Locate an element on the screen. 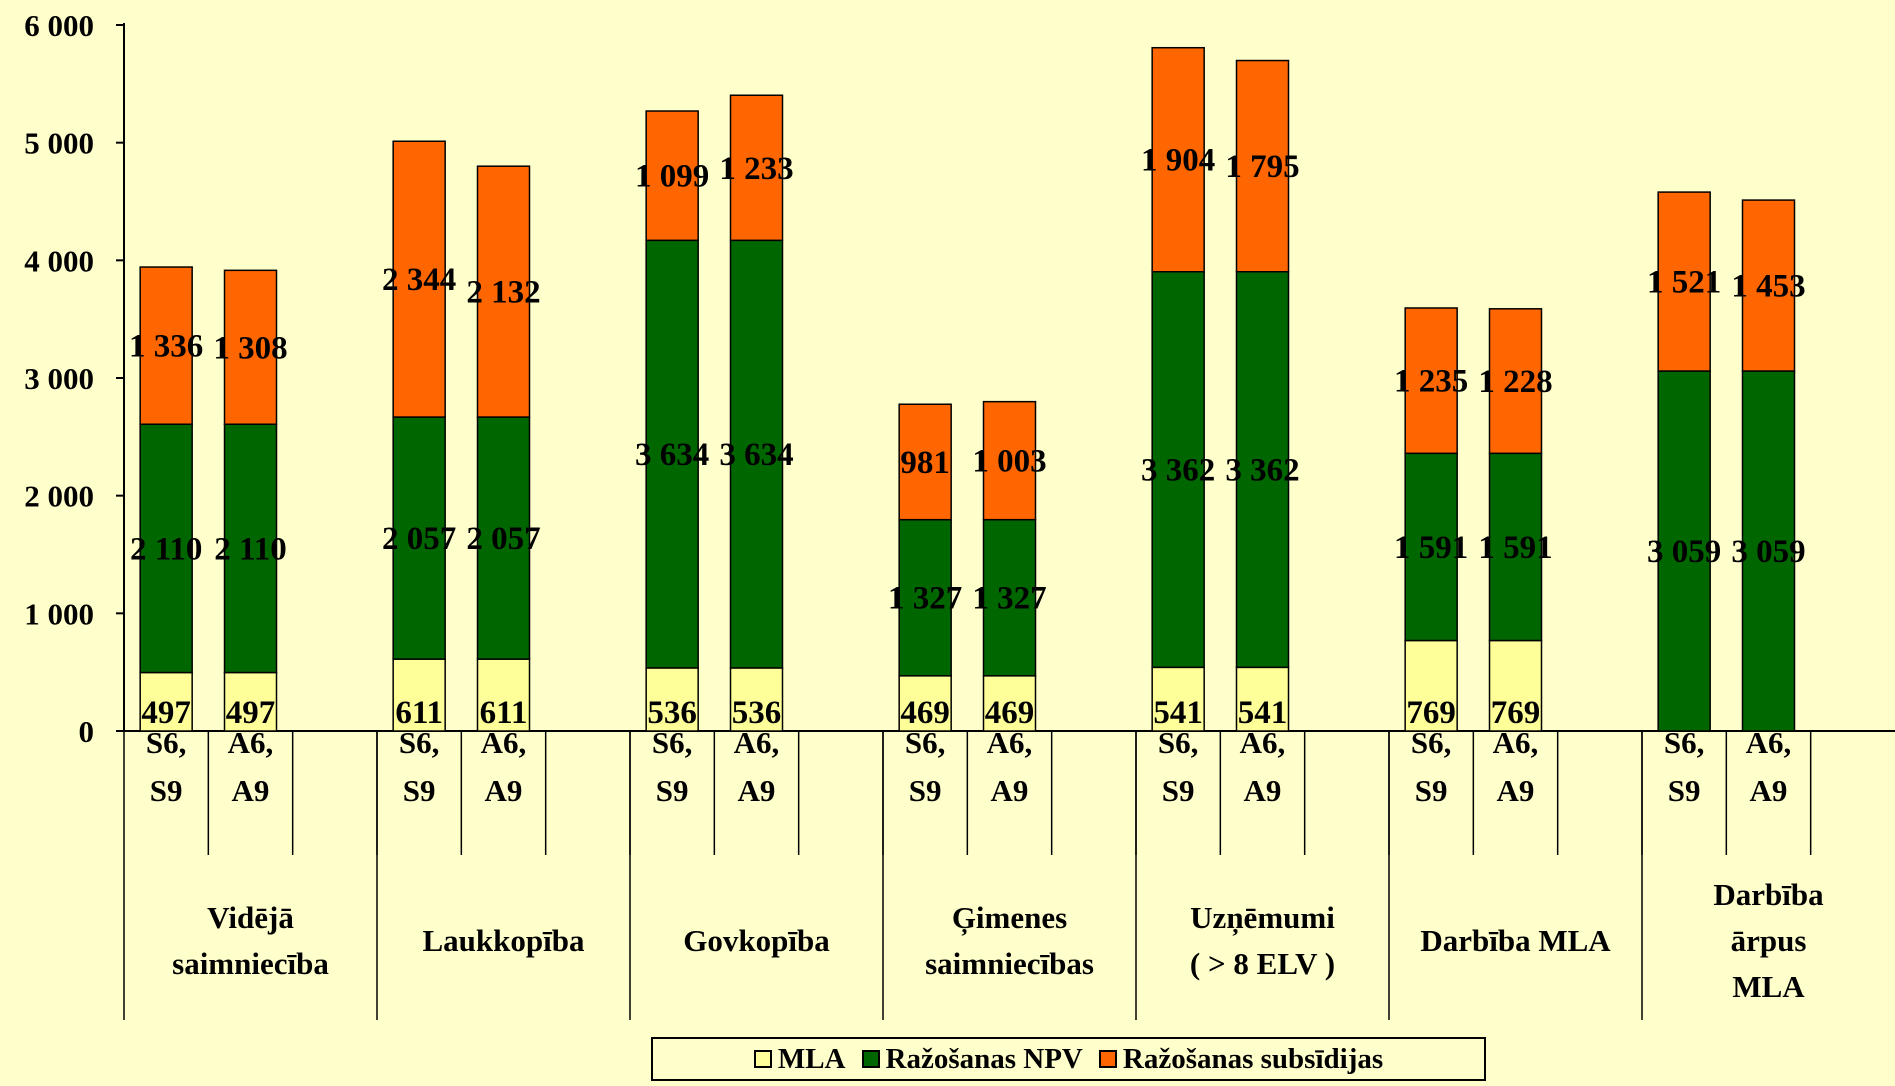 This screenshot has height=1086, width=1895. group-label: ārpus is located at coordinates (1769, 940).